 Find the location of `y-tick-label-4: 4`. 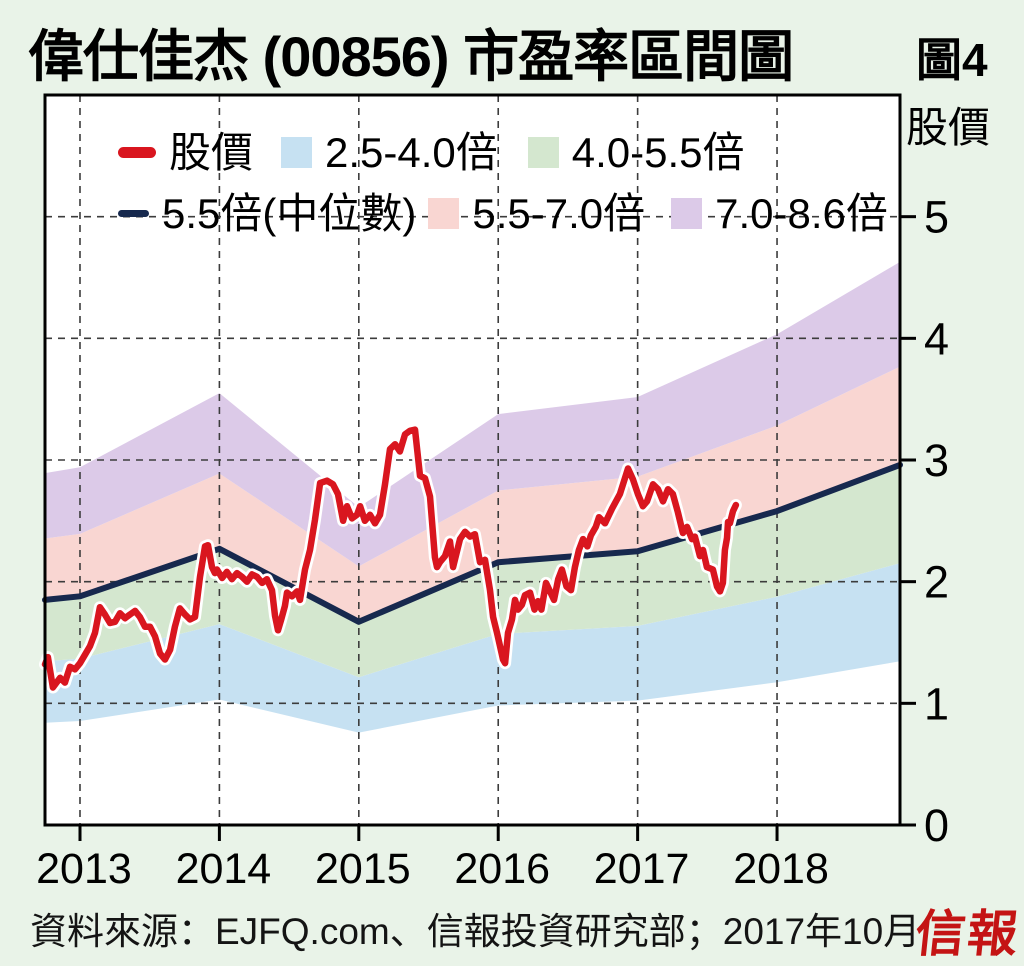

y-tick-label-4: 4 is located at coordinates (936, 338).